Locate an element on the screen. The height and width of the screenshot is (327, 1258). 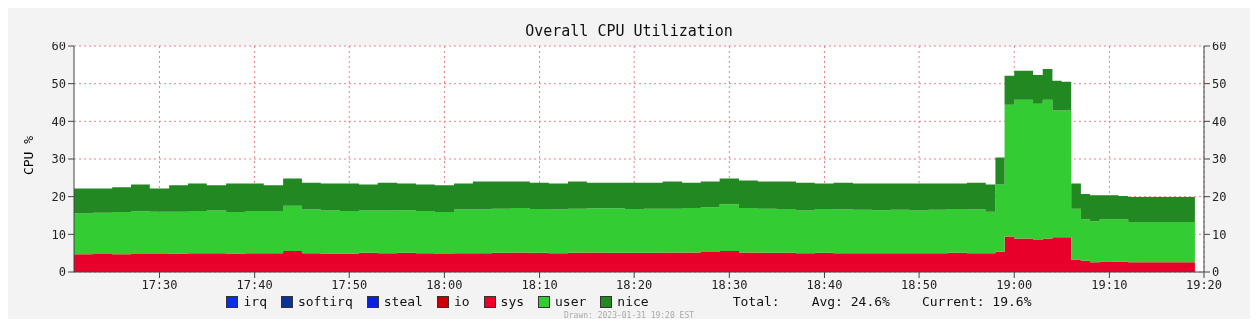
x-tick-label: 17:30 is located at coordinates (159, 284).